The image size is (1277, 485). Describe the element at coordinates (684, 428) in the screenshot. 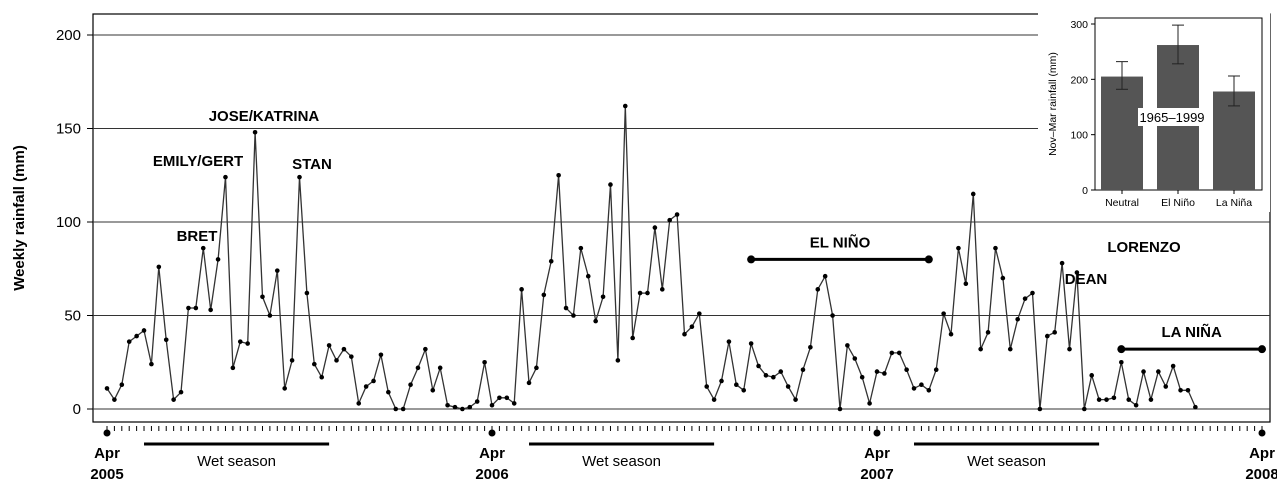

I see `main-x-minor-ticks` at that location.